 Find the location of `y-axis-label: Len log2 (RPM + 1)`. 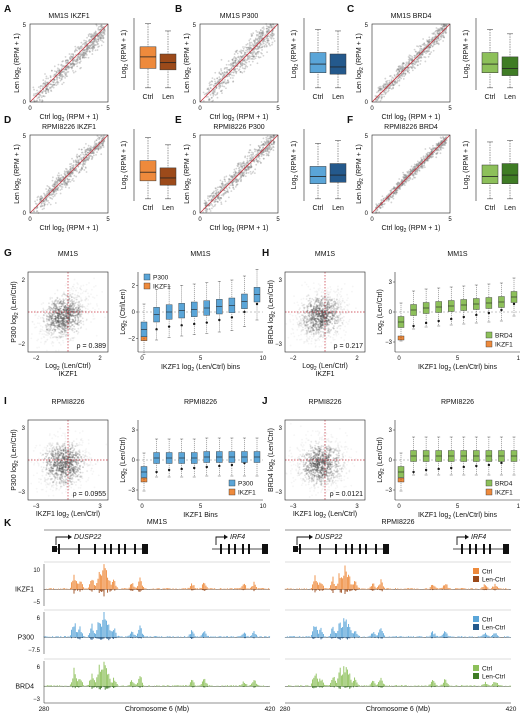

y-axis-label: Len log2 (RPM + 1) is located at coordinates (18, 174).